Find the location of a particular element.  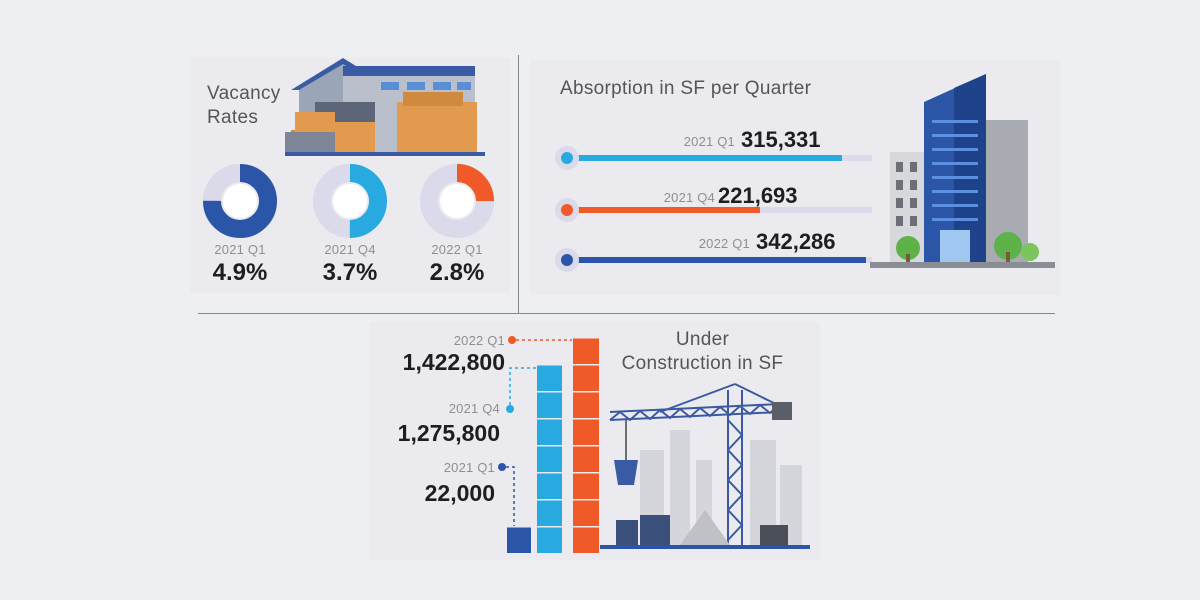

vacancy-title-line2: Rates is located at coordinates (233, 117).